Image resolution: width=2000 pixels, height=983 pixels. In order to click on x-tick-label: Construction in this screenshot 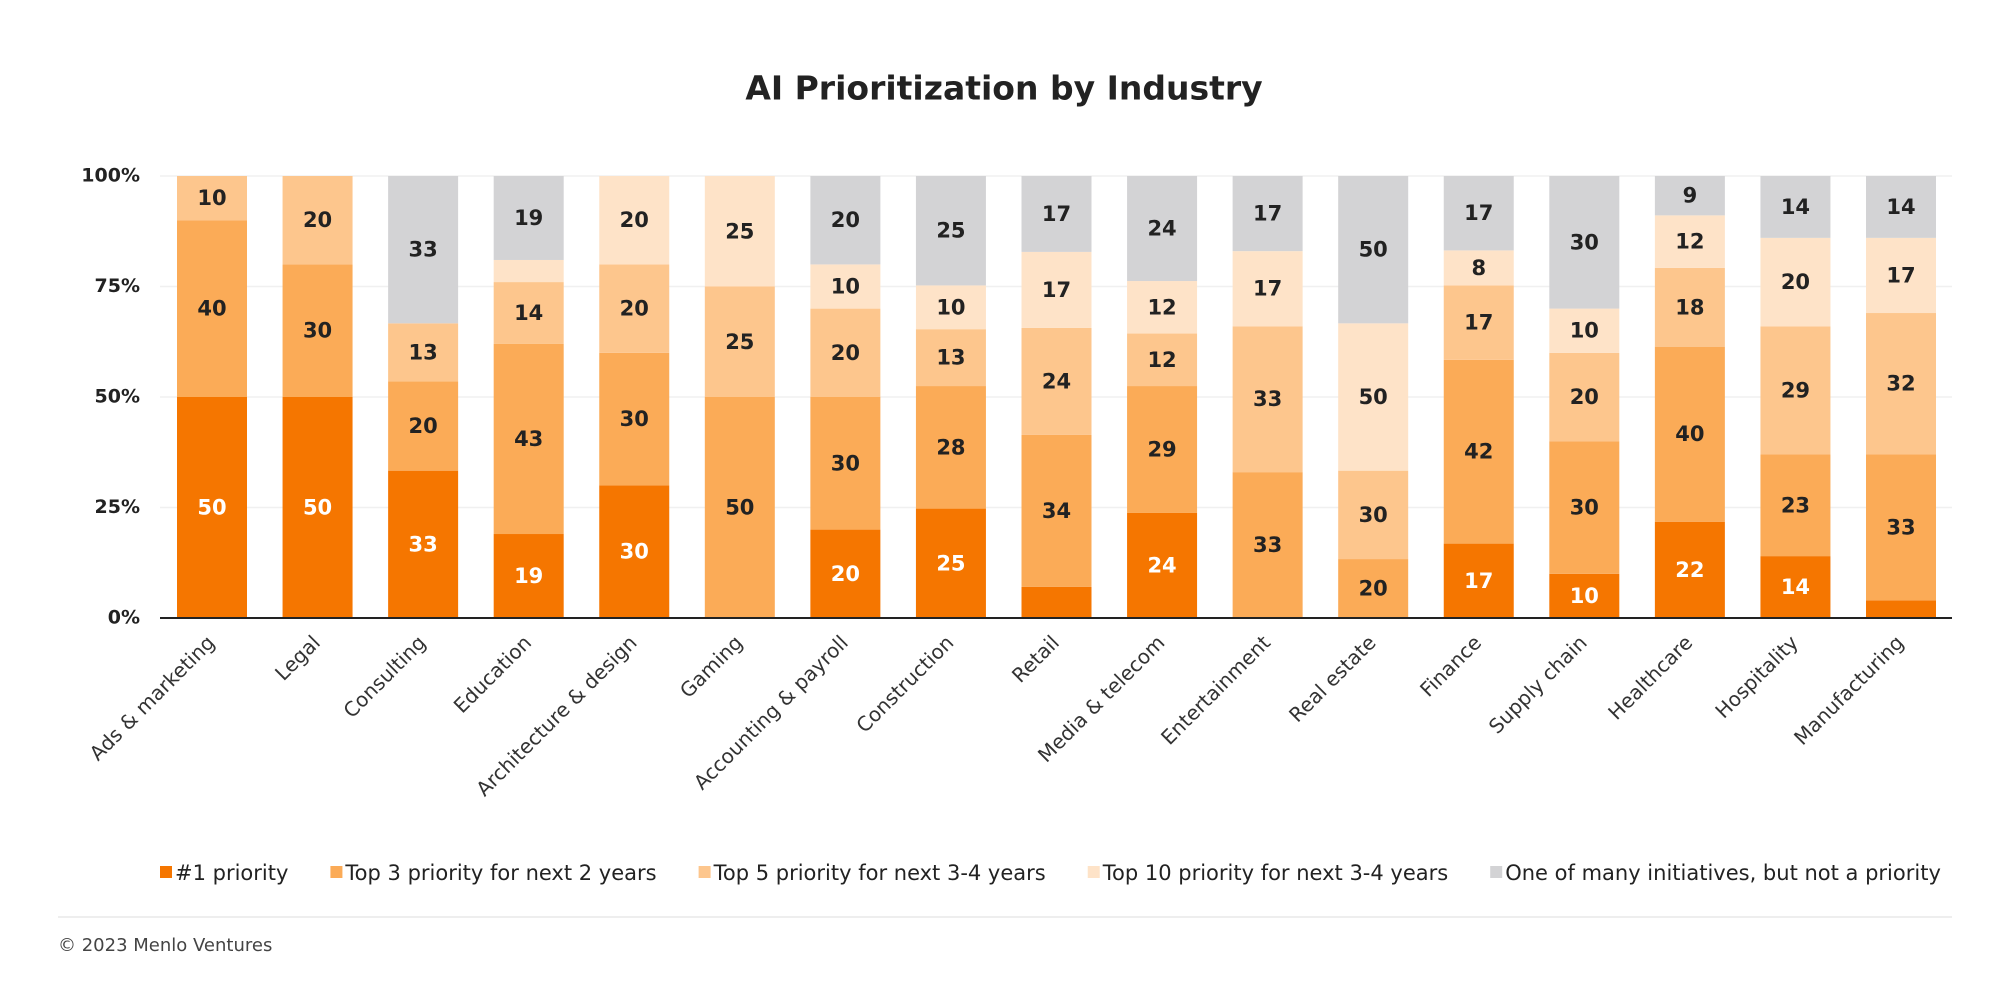, I will do `click(904, 683)`.